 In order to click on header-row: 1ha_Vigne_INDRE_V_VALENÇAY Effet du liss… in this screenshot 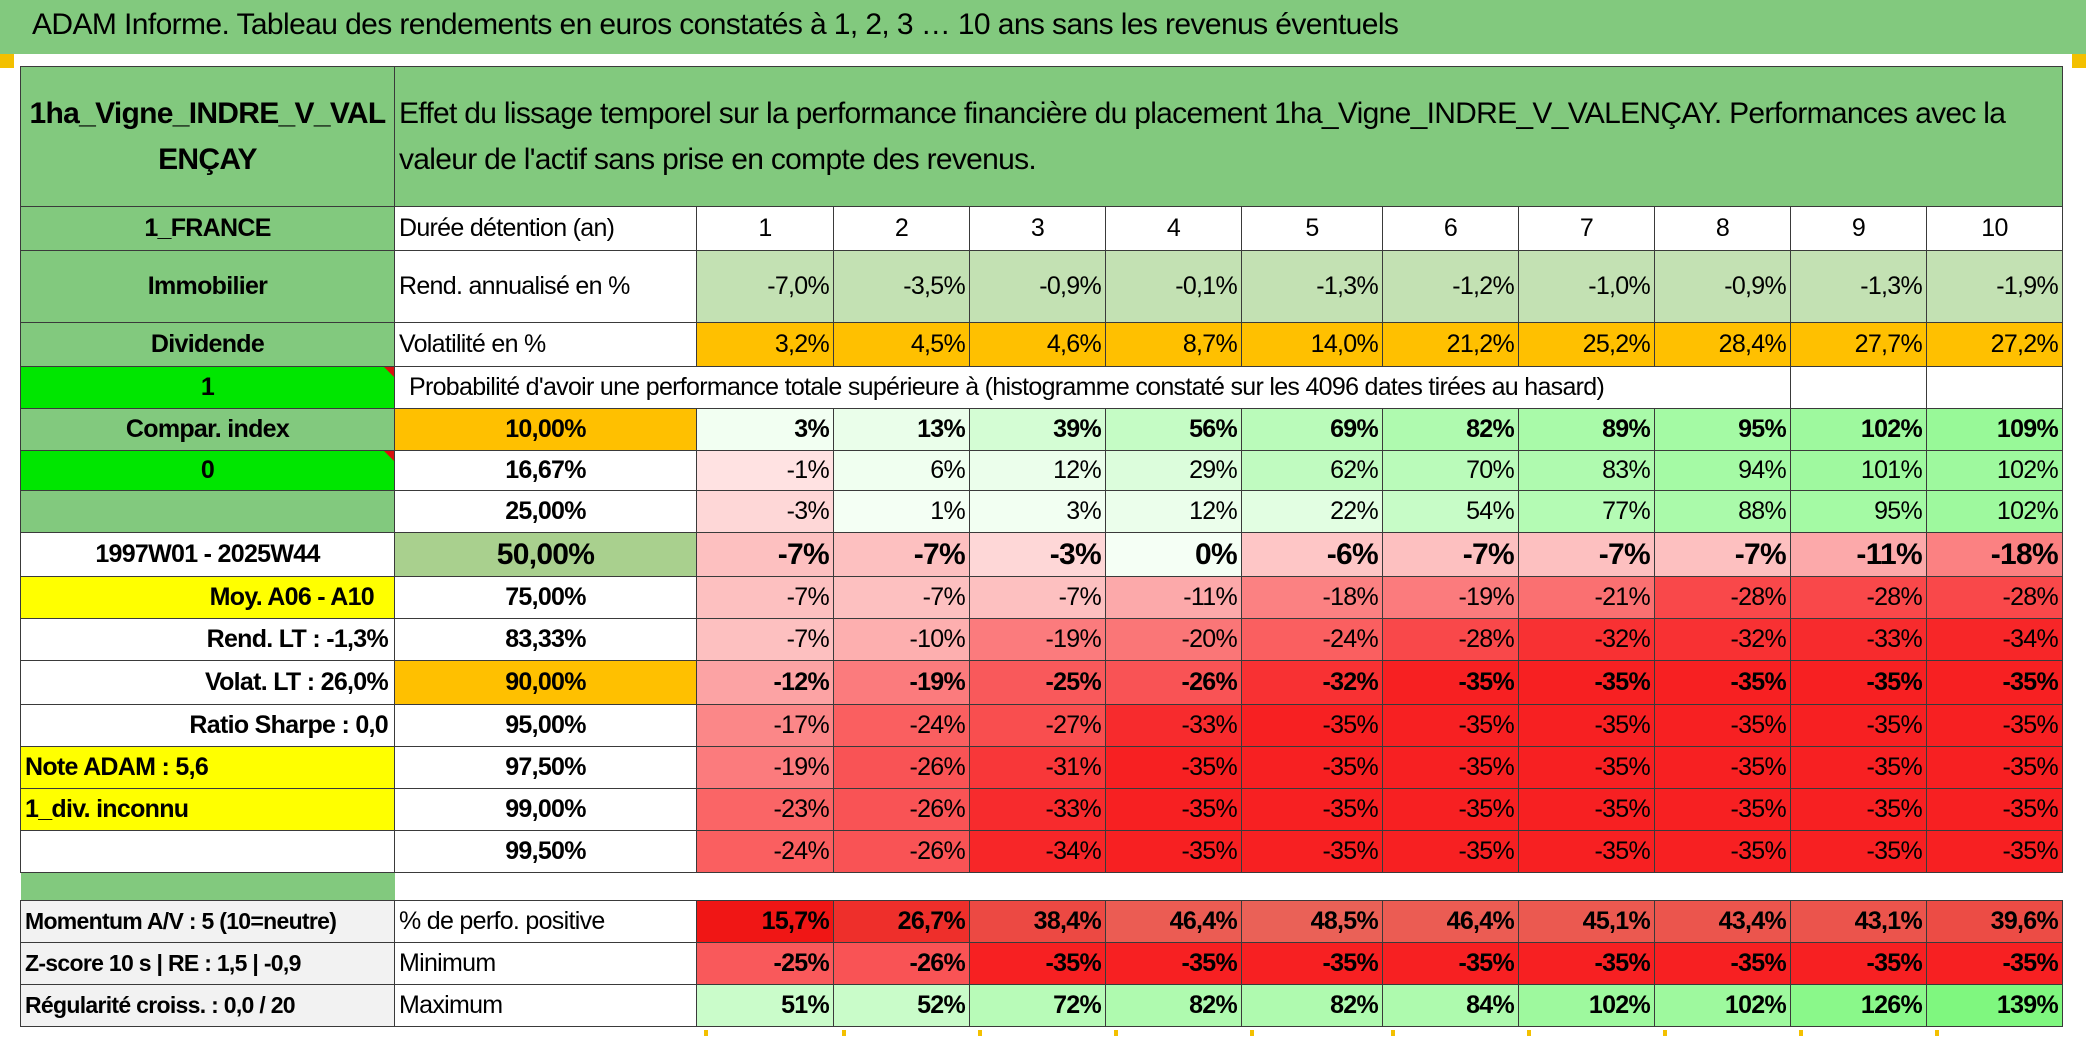, I will do `click(1041, 136)`.